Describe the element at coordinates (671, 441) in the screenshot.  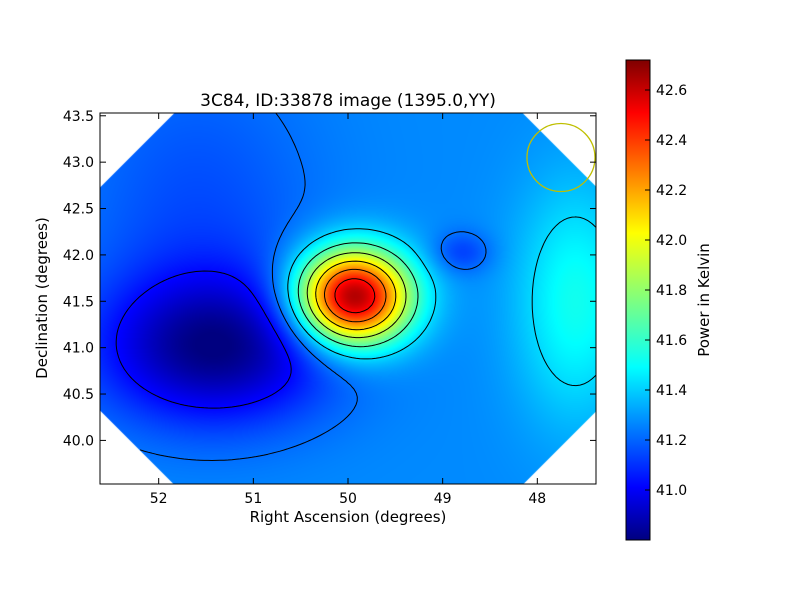
I see `colorbar-tick-label: 41.2` at that location.